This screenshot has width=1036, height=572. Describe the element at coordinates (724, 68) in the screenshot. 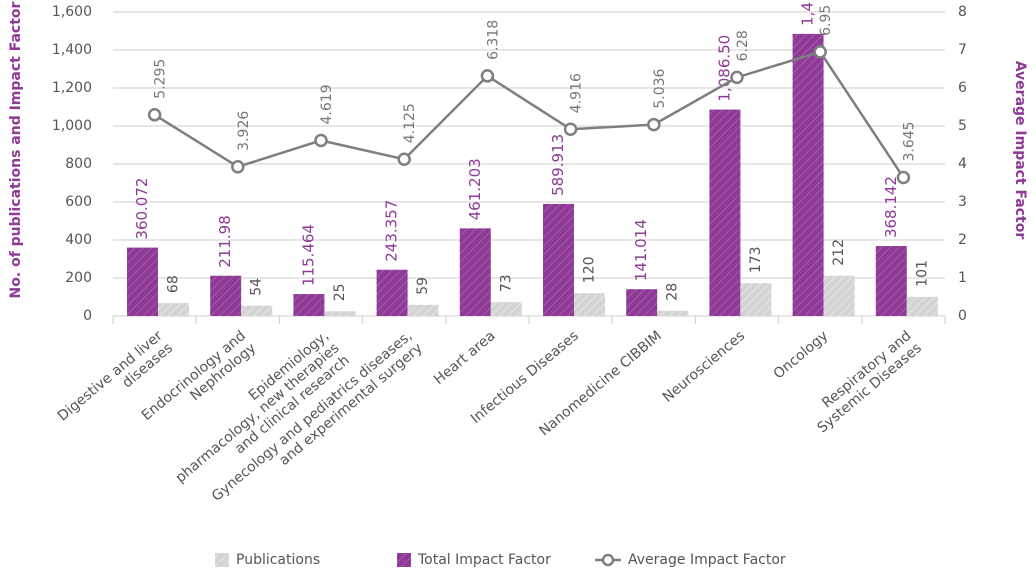

I see `data-label: 1,086.50` at that location.